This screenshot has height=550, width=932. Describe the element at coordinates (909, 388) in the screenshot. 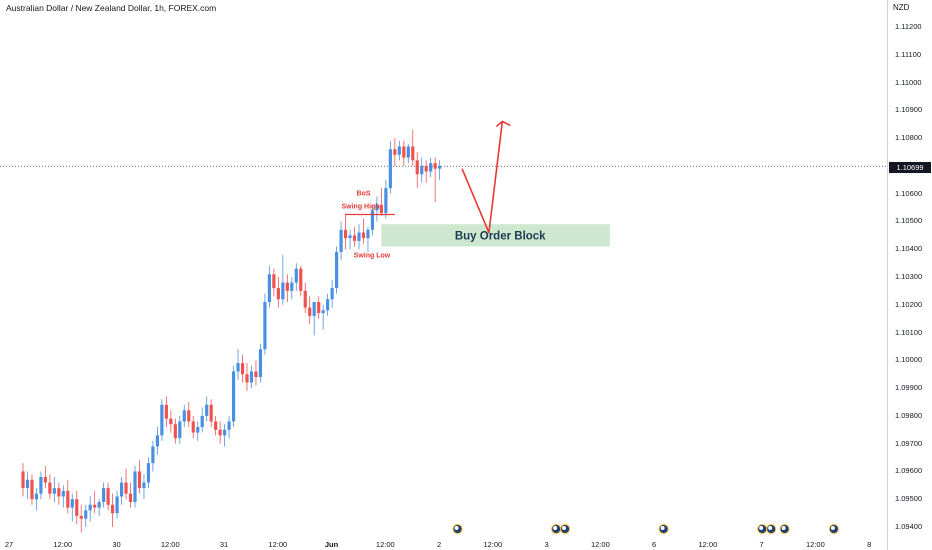

I see `y-tick-label: 1.09900` at that location.